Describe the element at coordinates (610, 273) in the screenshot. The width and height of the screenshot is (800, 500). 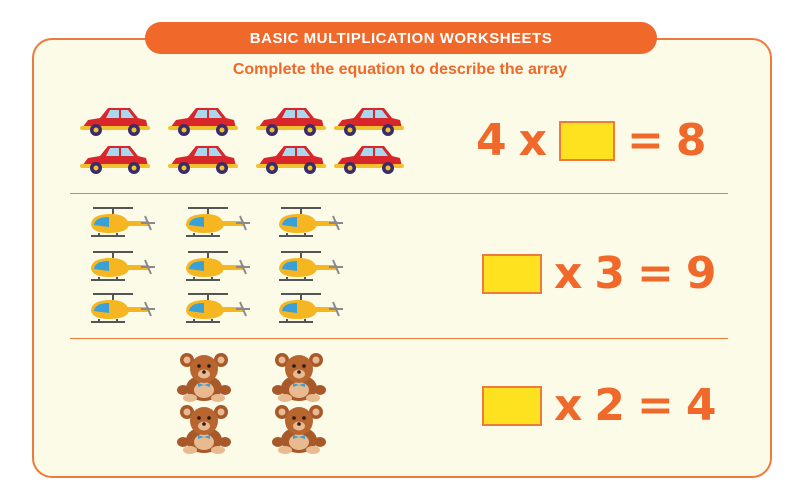
I see `factor-b: 3` at that location.